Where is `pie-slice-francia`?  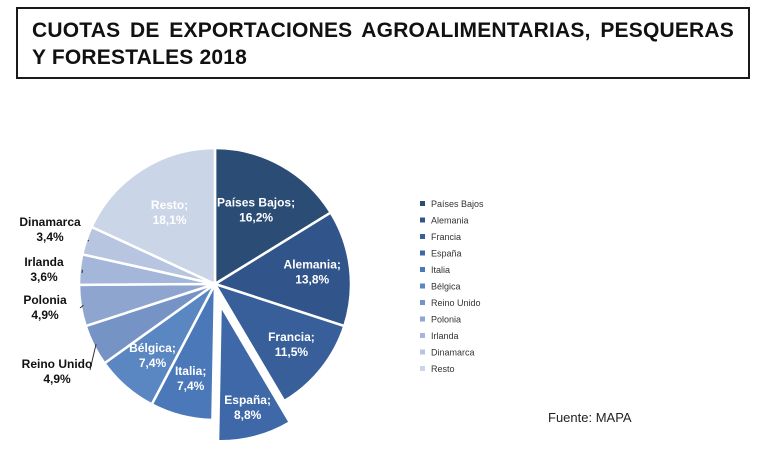
pie-slice-francia is located at coordinates (279, 342).